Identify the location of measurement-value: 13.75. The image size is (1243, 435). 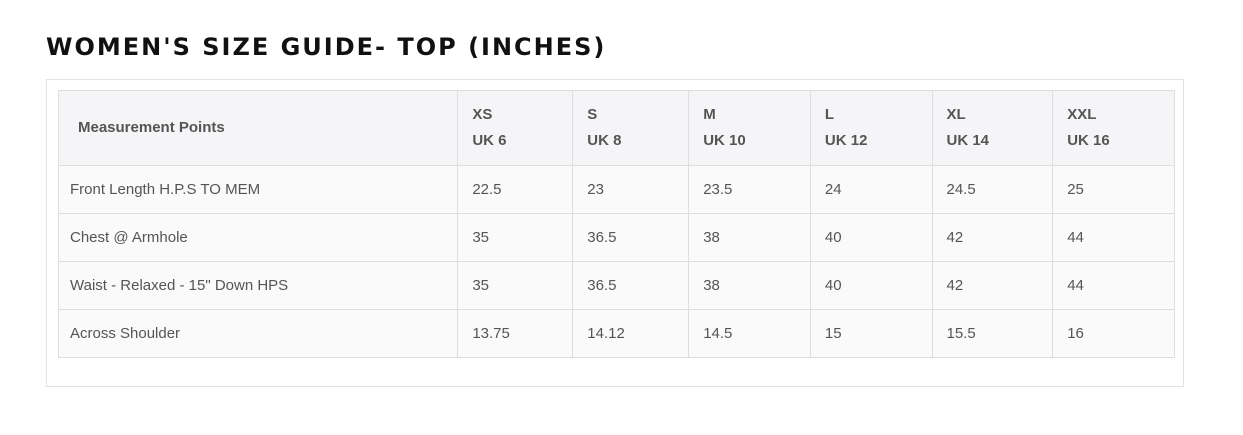
(515, 333).